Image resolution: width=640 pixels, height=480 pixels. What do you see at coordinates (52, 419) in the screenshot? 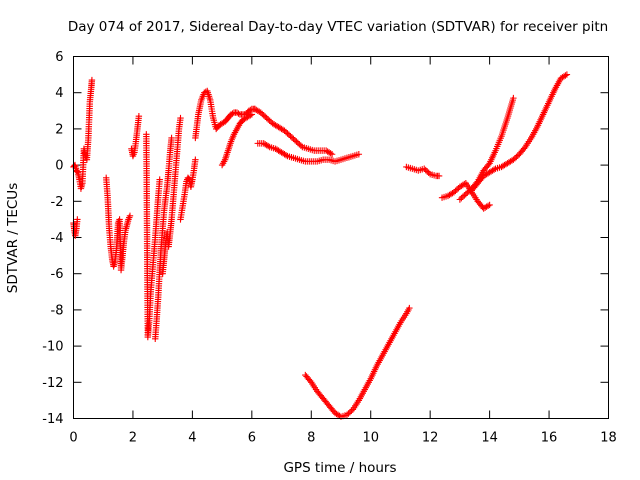
I see `y-tick-label: -14` at bounding box center [52, 419].